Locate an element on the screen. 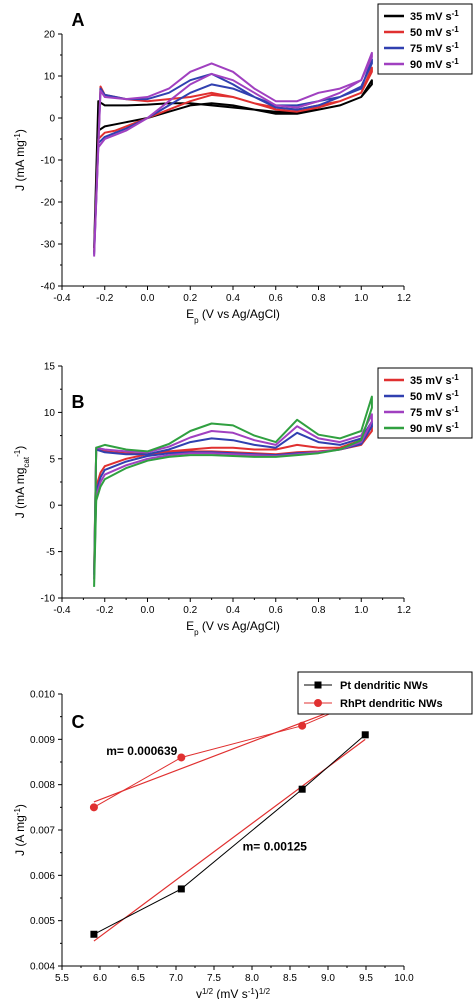 Image resolution: width=474 pixels, height=999 pixels. panel-letter: A is located at coordinates (78, 20).